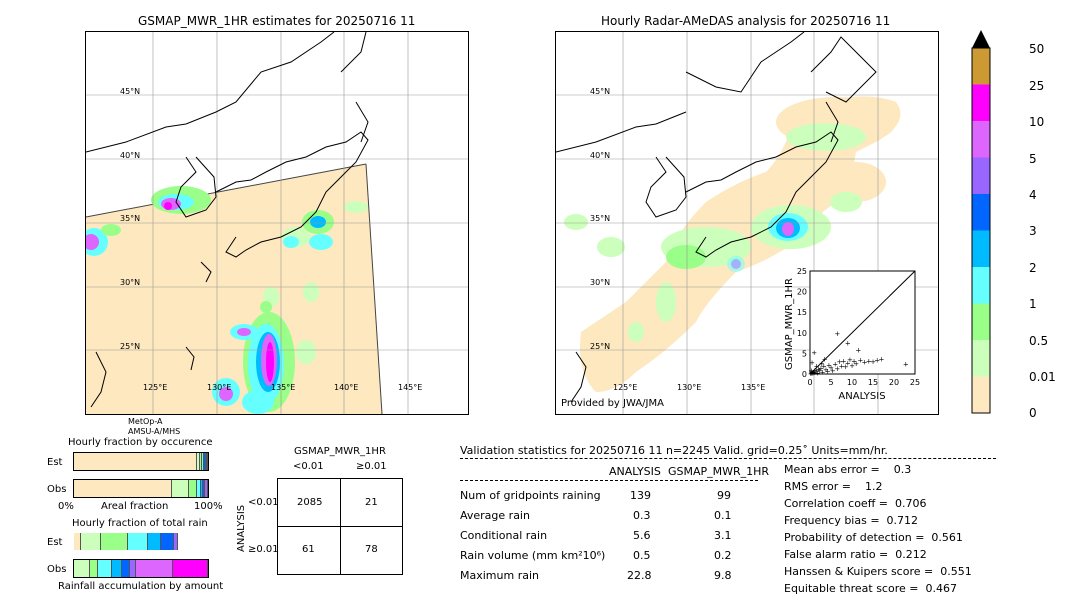  What do you see at coordinates (55, 542) in the screenshot?
I see `accumulation-row-label: Est` at bounding box center [55, 542].